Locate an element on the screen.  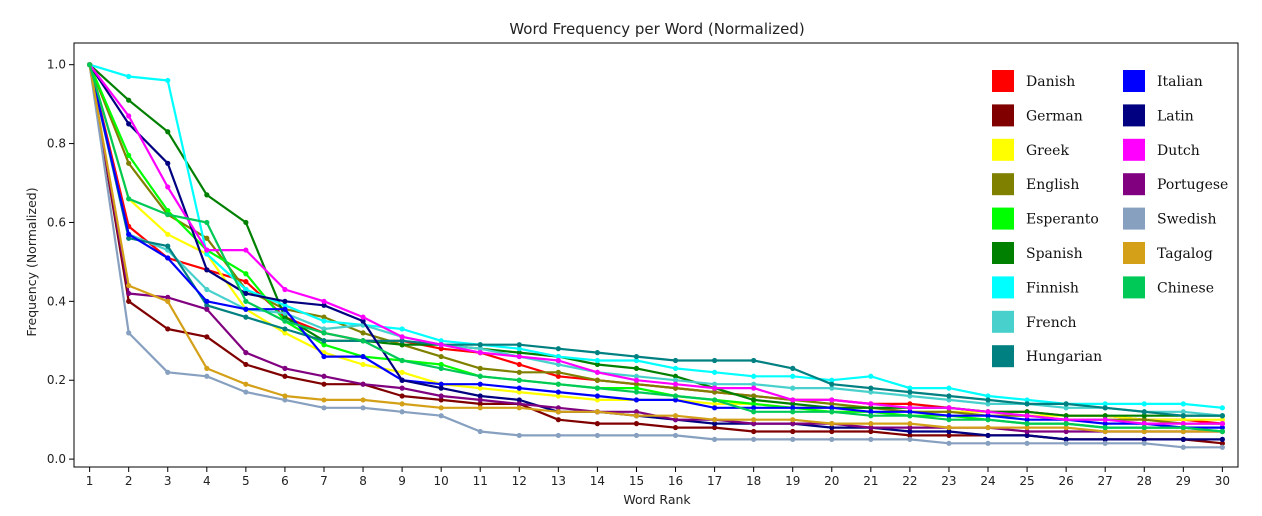
y-tick-label: 0.0 is located at coordinates (56, 459).